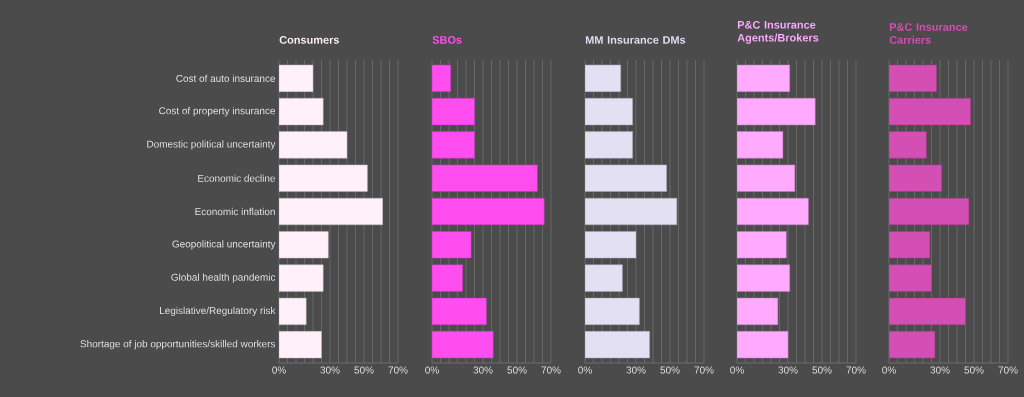  What do you see at coordinates (178, 345) in the screenshot?
I see `y-tick-label: Shortage of job opportunities/skilled workers` at bounding box center [178, 345].